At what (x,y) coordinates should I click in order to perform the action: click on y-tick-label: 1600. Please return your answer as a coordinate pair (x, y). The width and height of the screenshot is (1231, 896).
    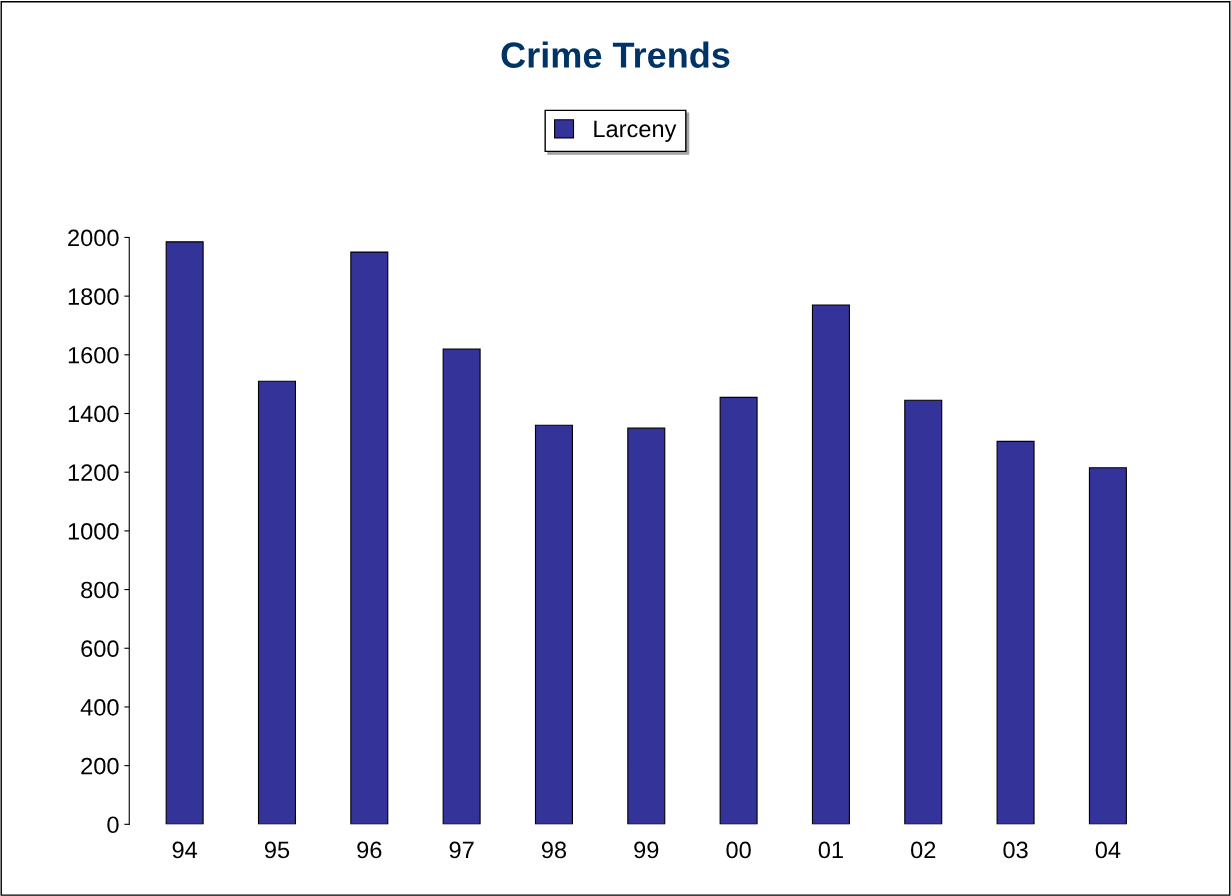
    Looking at the image, I should click on (93, 355).